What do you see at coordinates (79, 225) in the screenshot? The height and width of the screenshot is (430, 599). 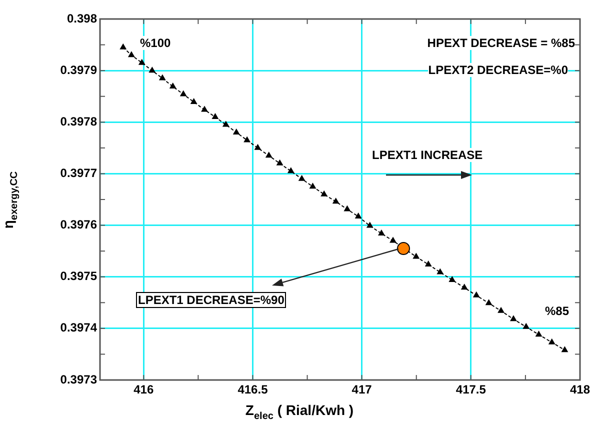 I see `y-tick-label: 0.3976` at bounding box center [79, 225].